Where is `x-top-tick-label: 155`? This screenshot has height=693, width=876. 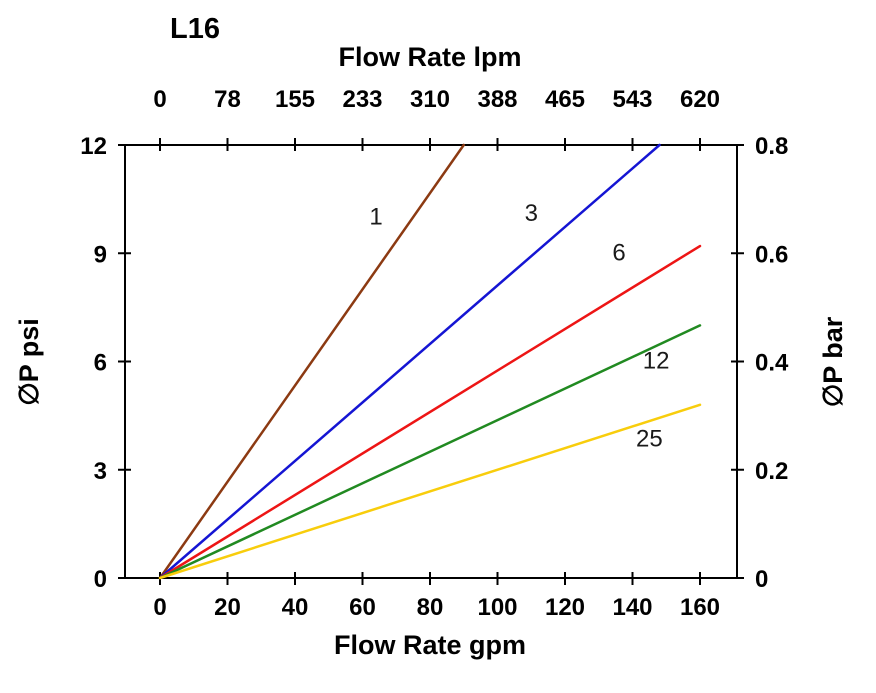 x-top-tick-label: 155 is located at coordinates (295, 99).